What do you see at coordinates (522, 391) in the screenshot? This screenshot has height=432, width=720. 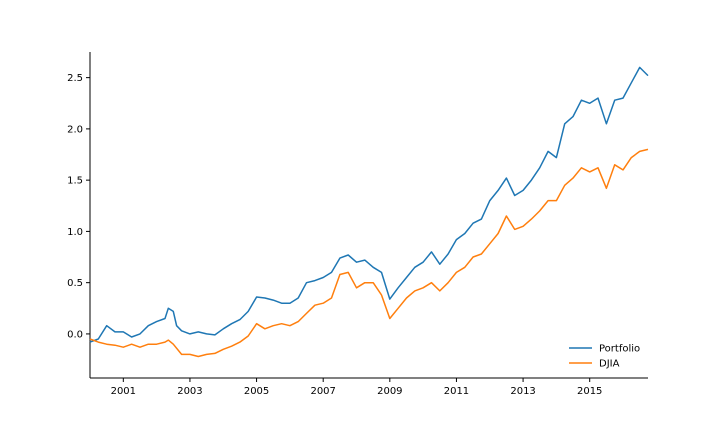 I see `x-tick-label: 2013` at bounding box center [522, 391].